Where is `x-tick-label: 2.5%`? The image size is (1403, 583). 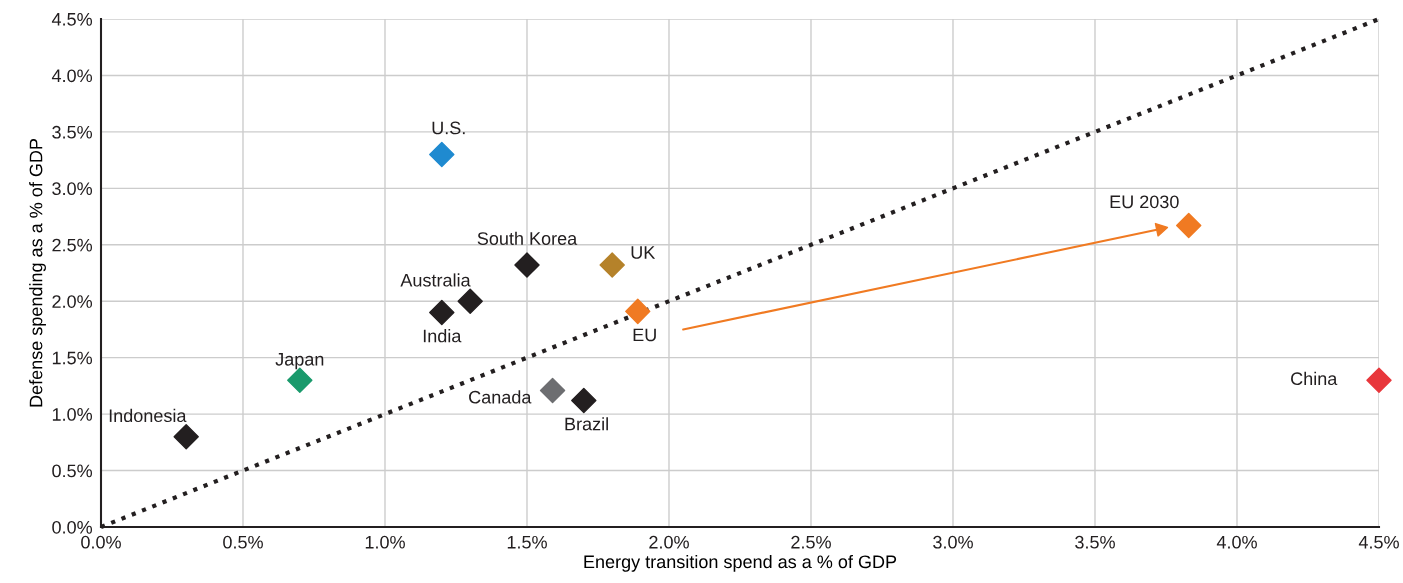 x-tick-label: 2.5% is located at coordinates (811, 542).